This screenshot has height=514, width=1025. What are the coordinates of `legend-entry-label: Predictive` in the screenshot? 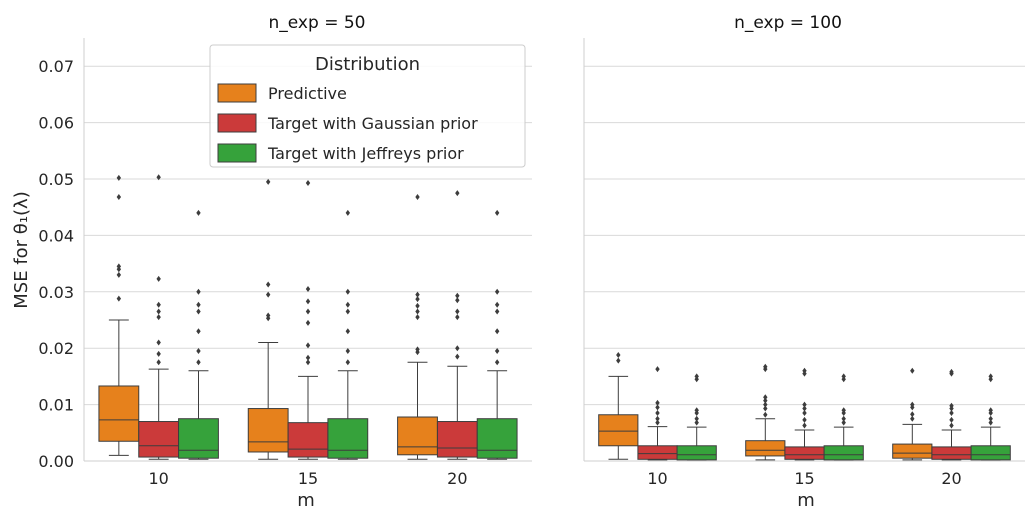 It's located at (307, 93).